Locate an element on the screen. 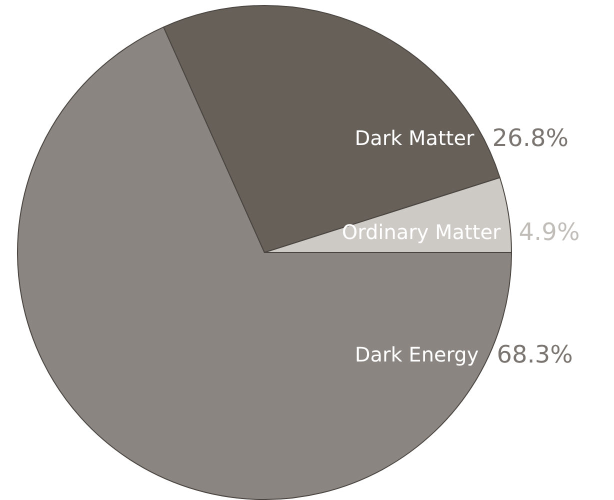  data-label: 4.9% is located at coordinates (549, 232).